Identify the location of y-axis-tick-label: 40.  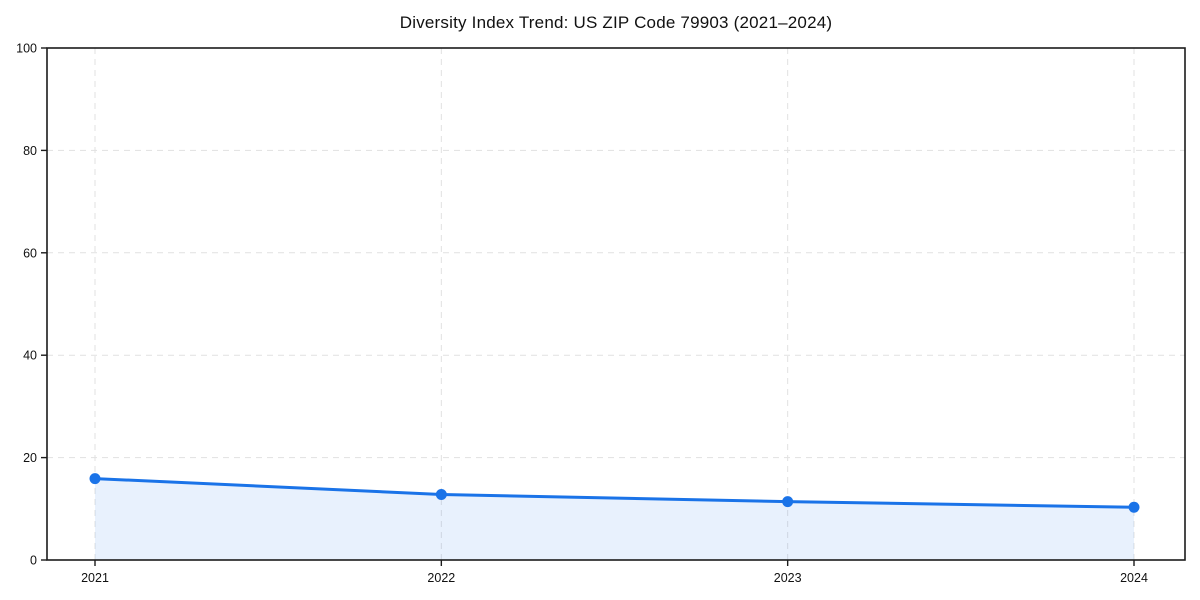
(30, 356).